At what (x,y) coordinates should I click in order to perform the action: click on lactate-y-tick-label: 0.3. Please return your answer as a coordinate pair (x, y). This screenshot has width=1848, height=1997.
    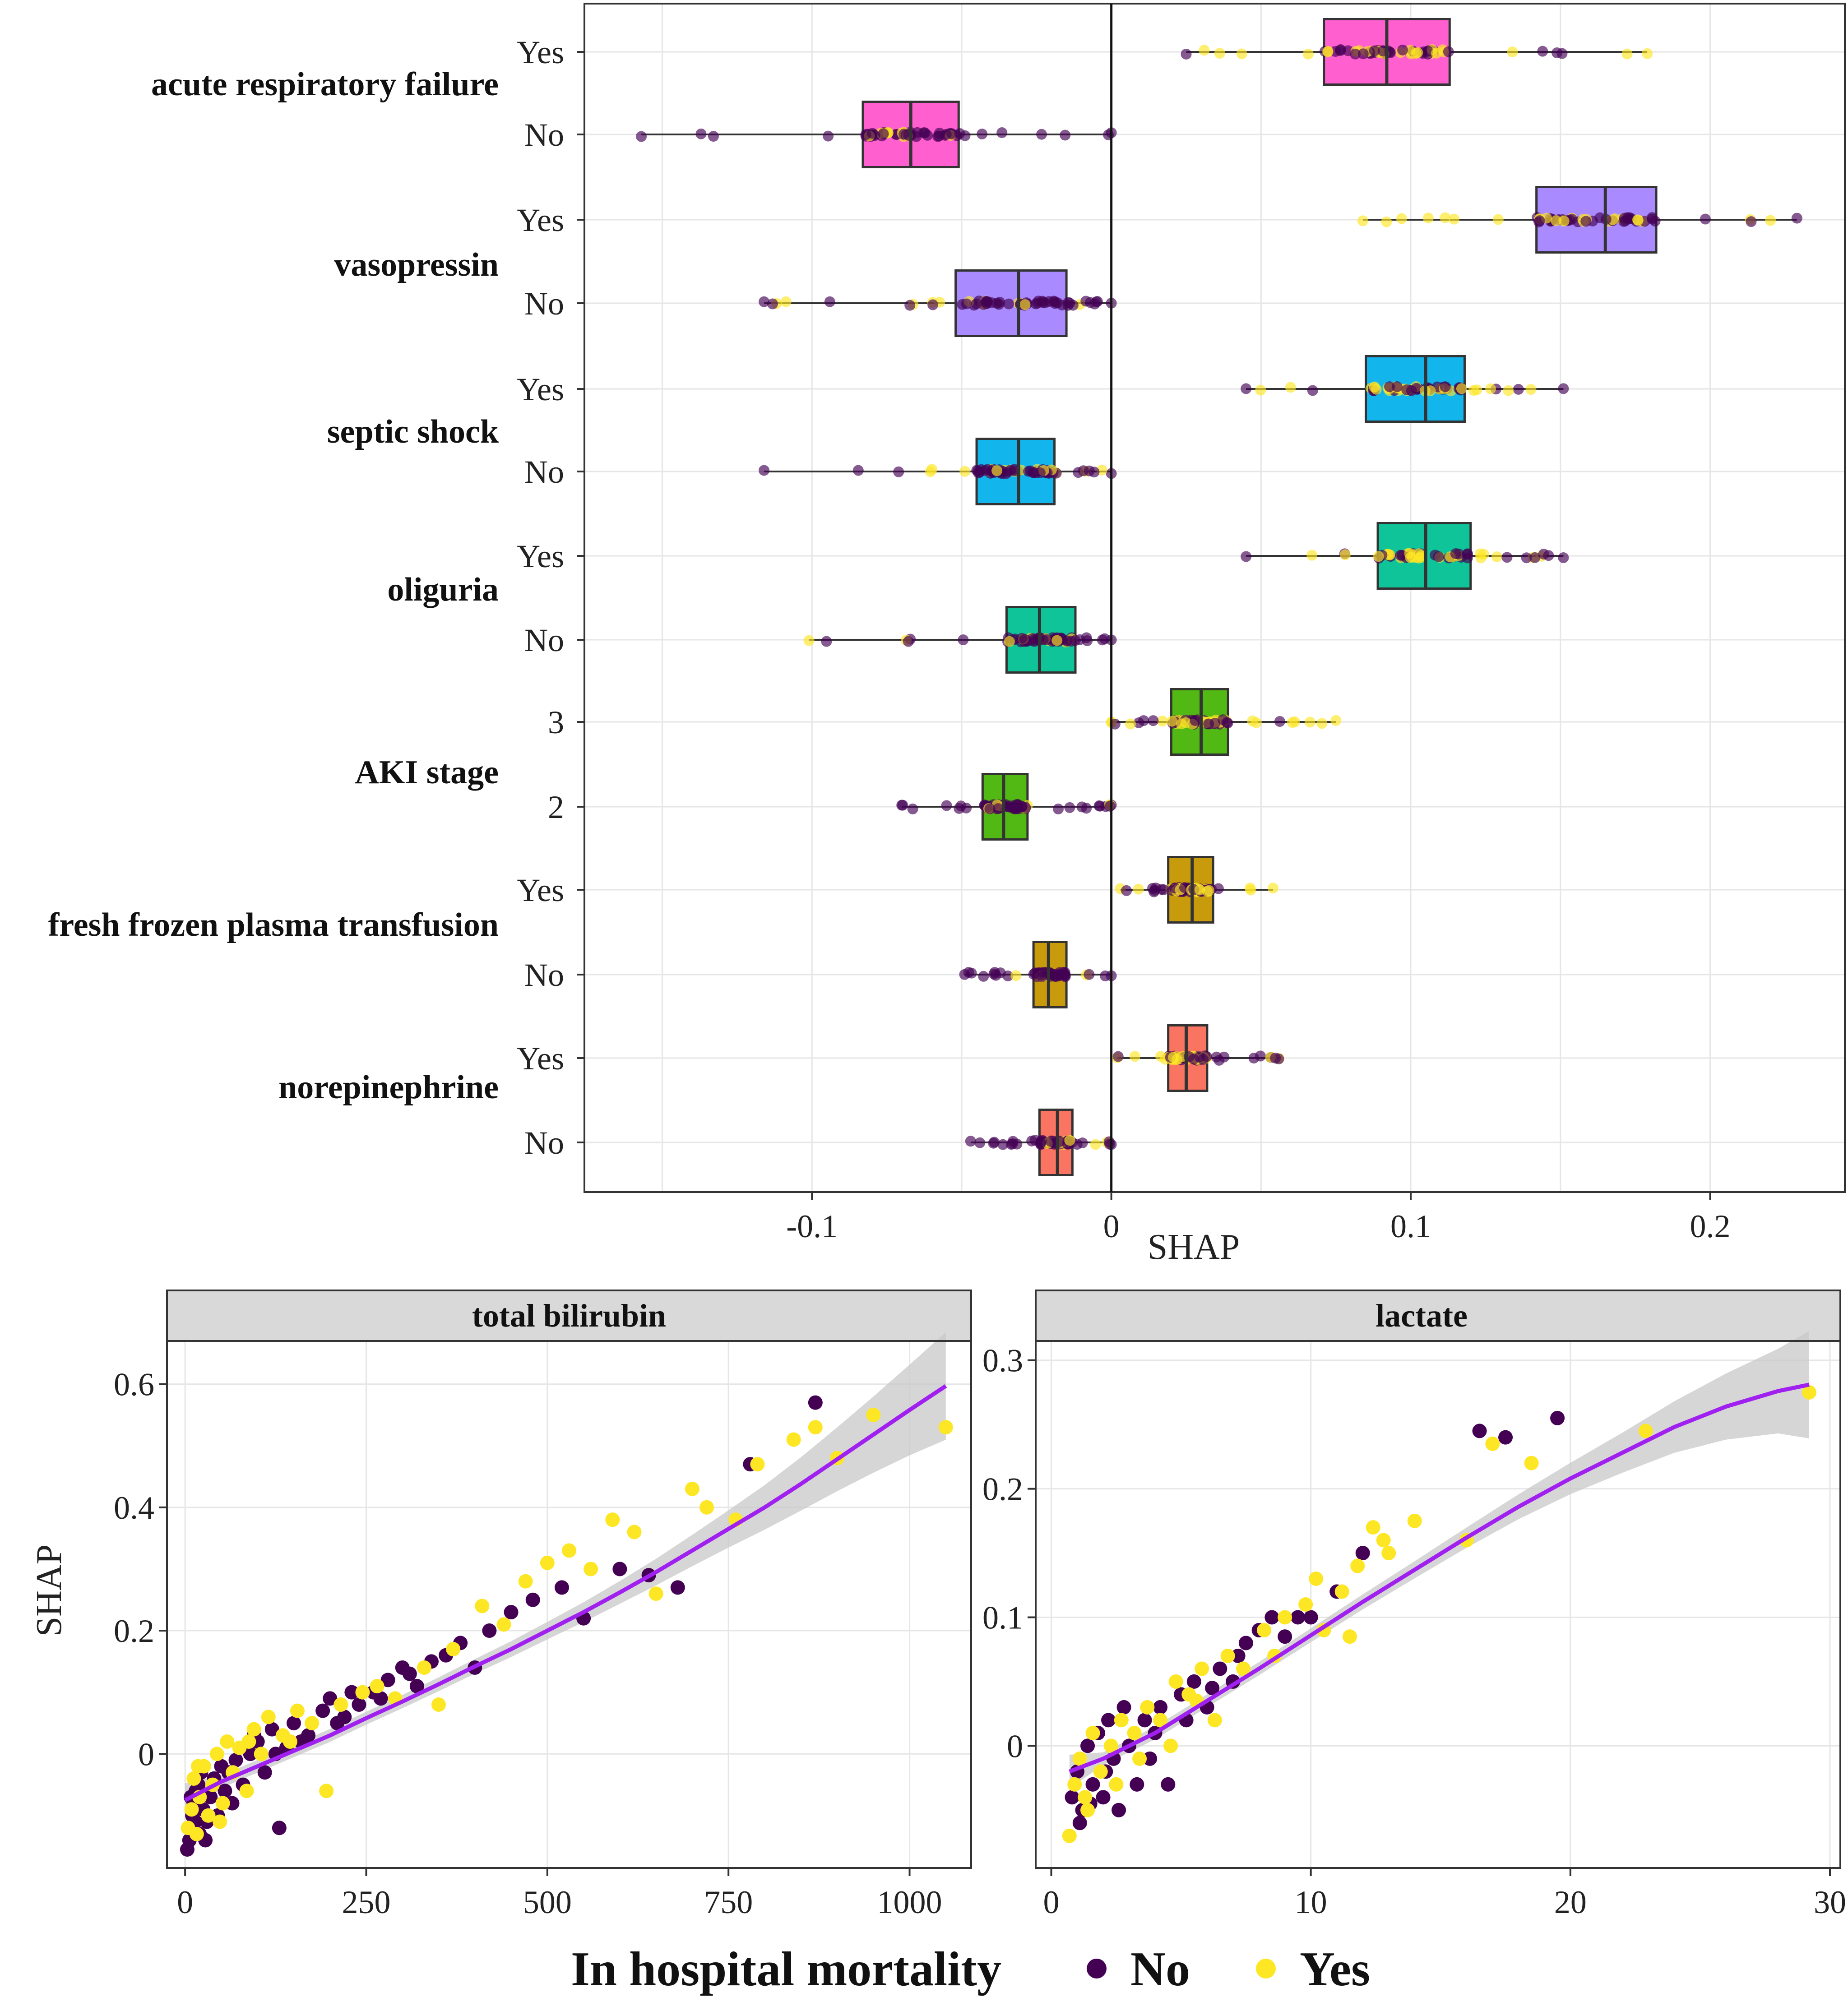
    Looking at the image, I should click on (1002, 1361).